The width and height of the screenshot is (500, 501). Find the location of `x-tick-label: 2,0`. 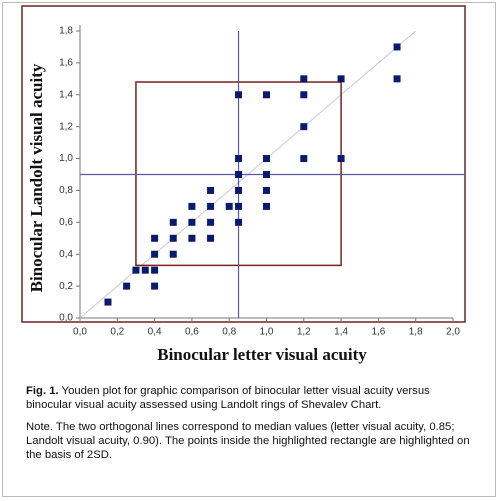

x-tick-label: 2,0 is located at coordinates (453, 332).